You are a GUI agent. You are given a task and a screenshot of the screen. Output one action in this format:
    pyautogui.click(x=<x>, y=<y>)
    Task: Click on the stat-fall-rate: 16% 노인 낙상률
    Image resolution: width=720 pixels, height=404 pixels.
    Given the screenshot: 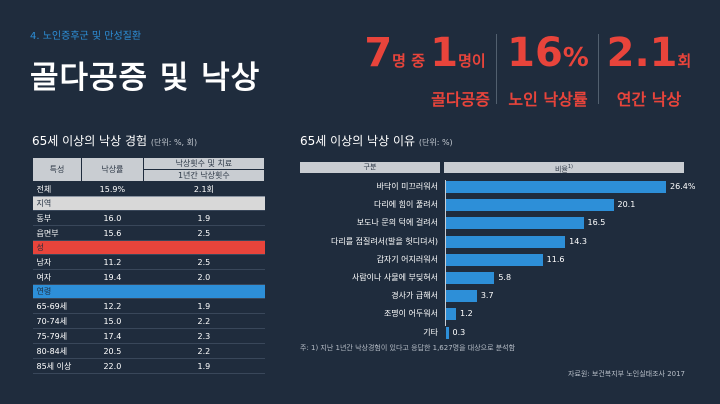 What is the action you would take?
    pyautogui.click(x=548, y=70)
    